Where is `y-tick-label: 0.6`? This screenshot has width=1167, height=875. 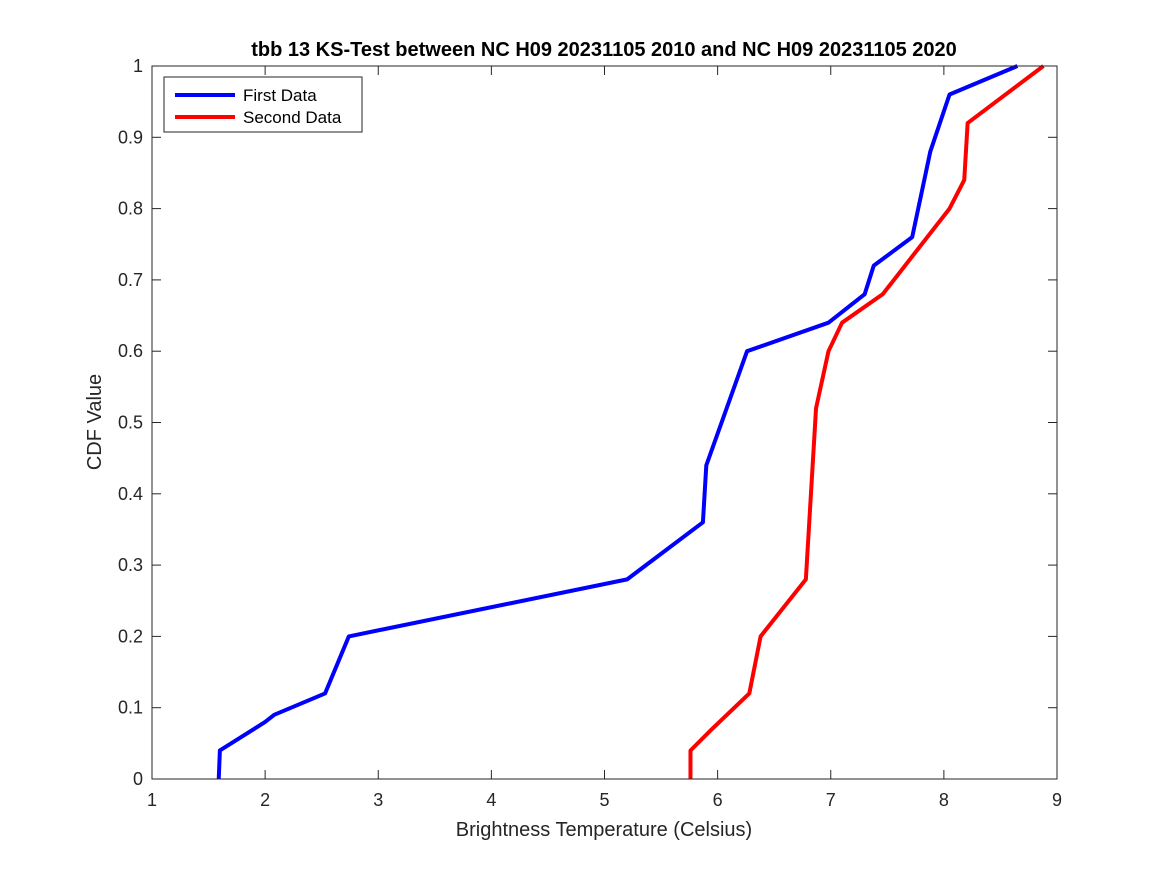 y-tick-label: 0.6 is located at coordinates (130, 351).